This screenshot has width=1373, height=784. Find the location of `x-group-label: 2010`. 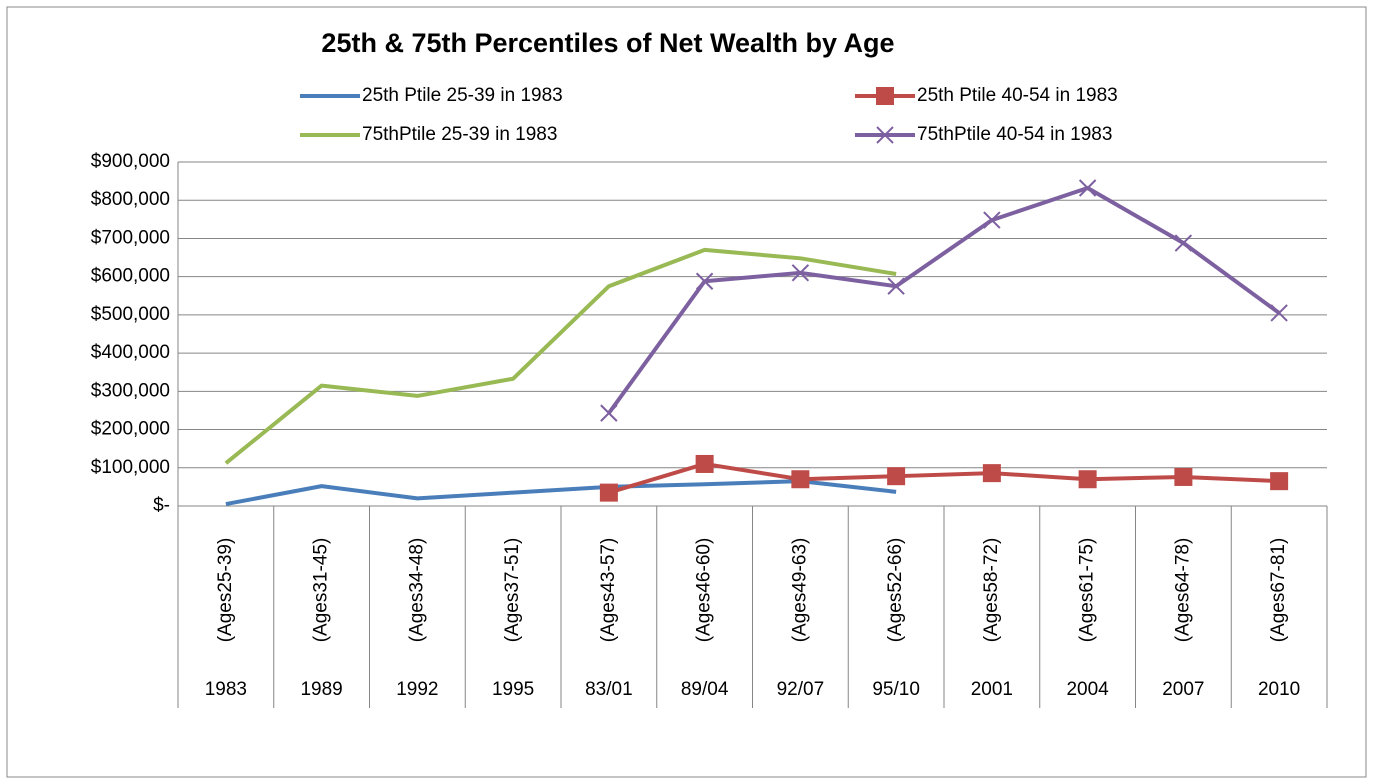

x-group-label: 2010 is located at coordinates (1279, 689).